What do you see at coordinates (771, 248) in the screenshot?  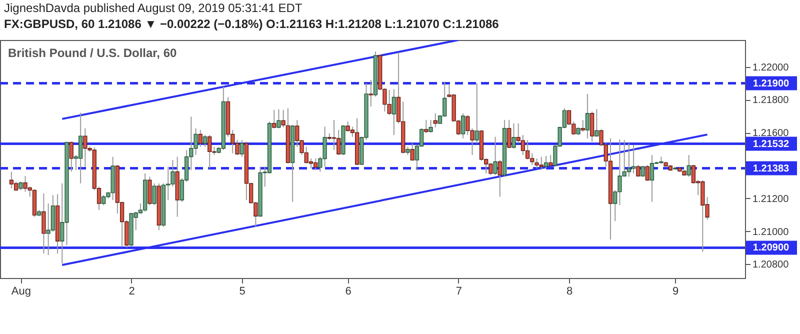 I see `ref-line-label: 1.20900` at bounding box center [771, 248].